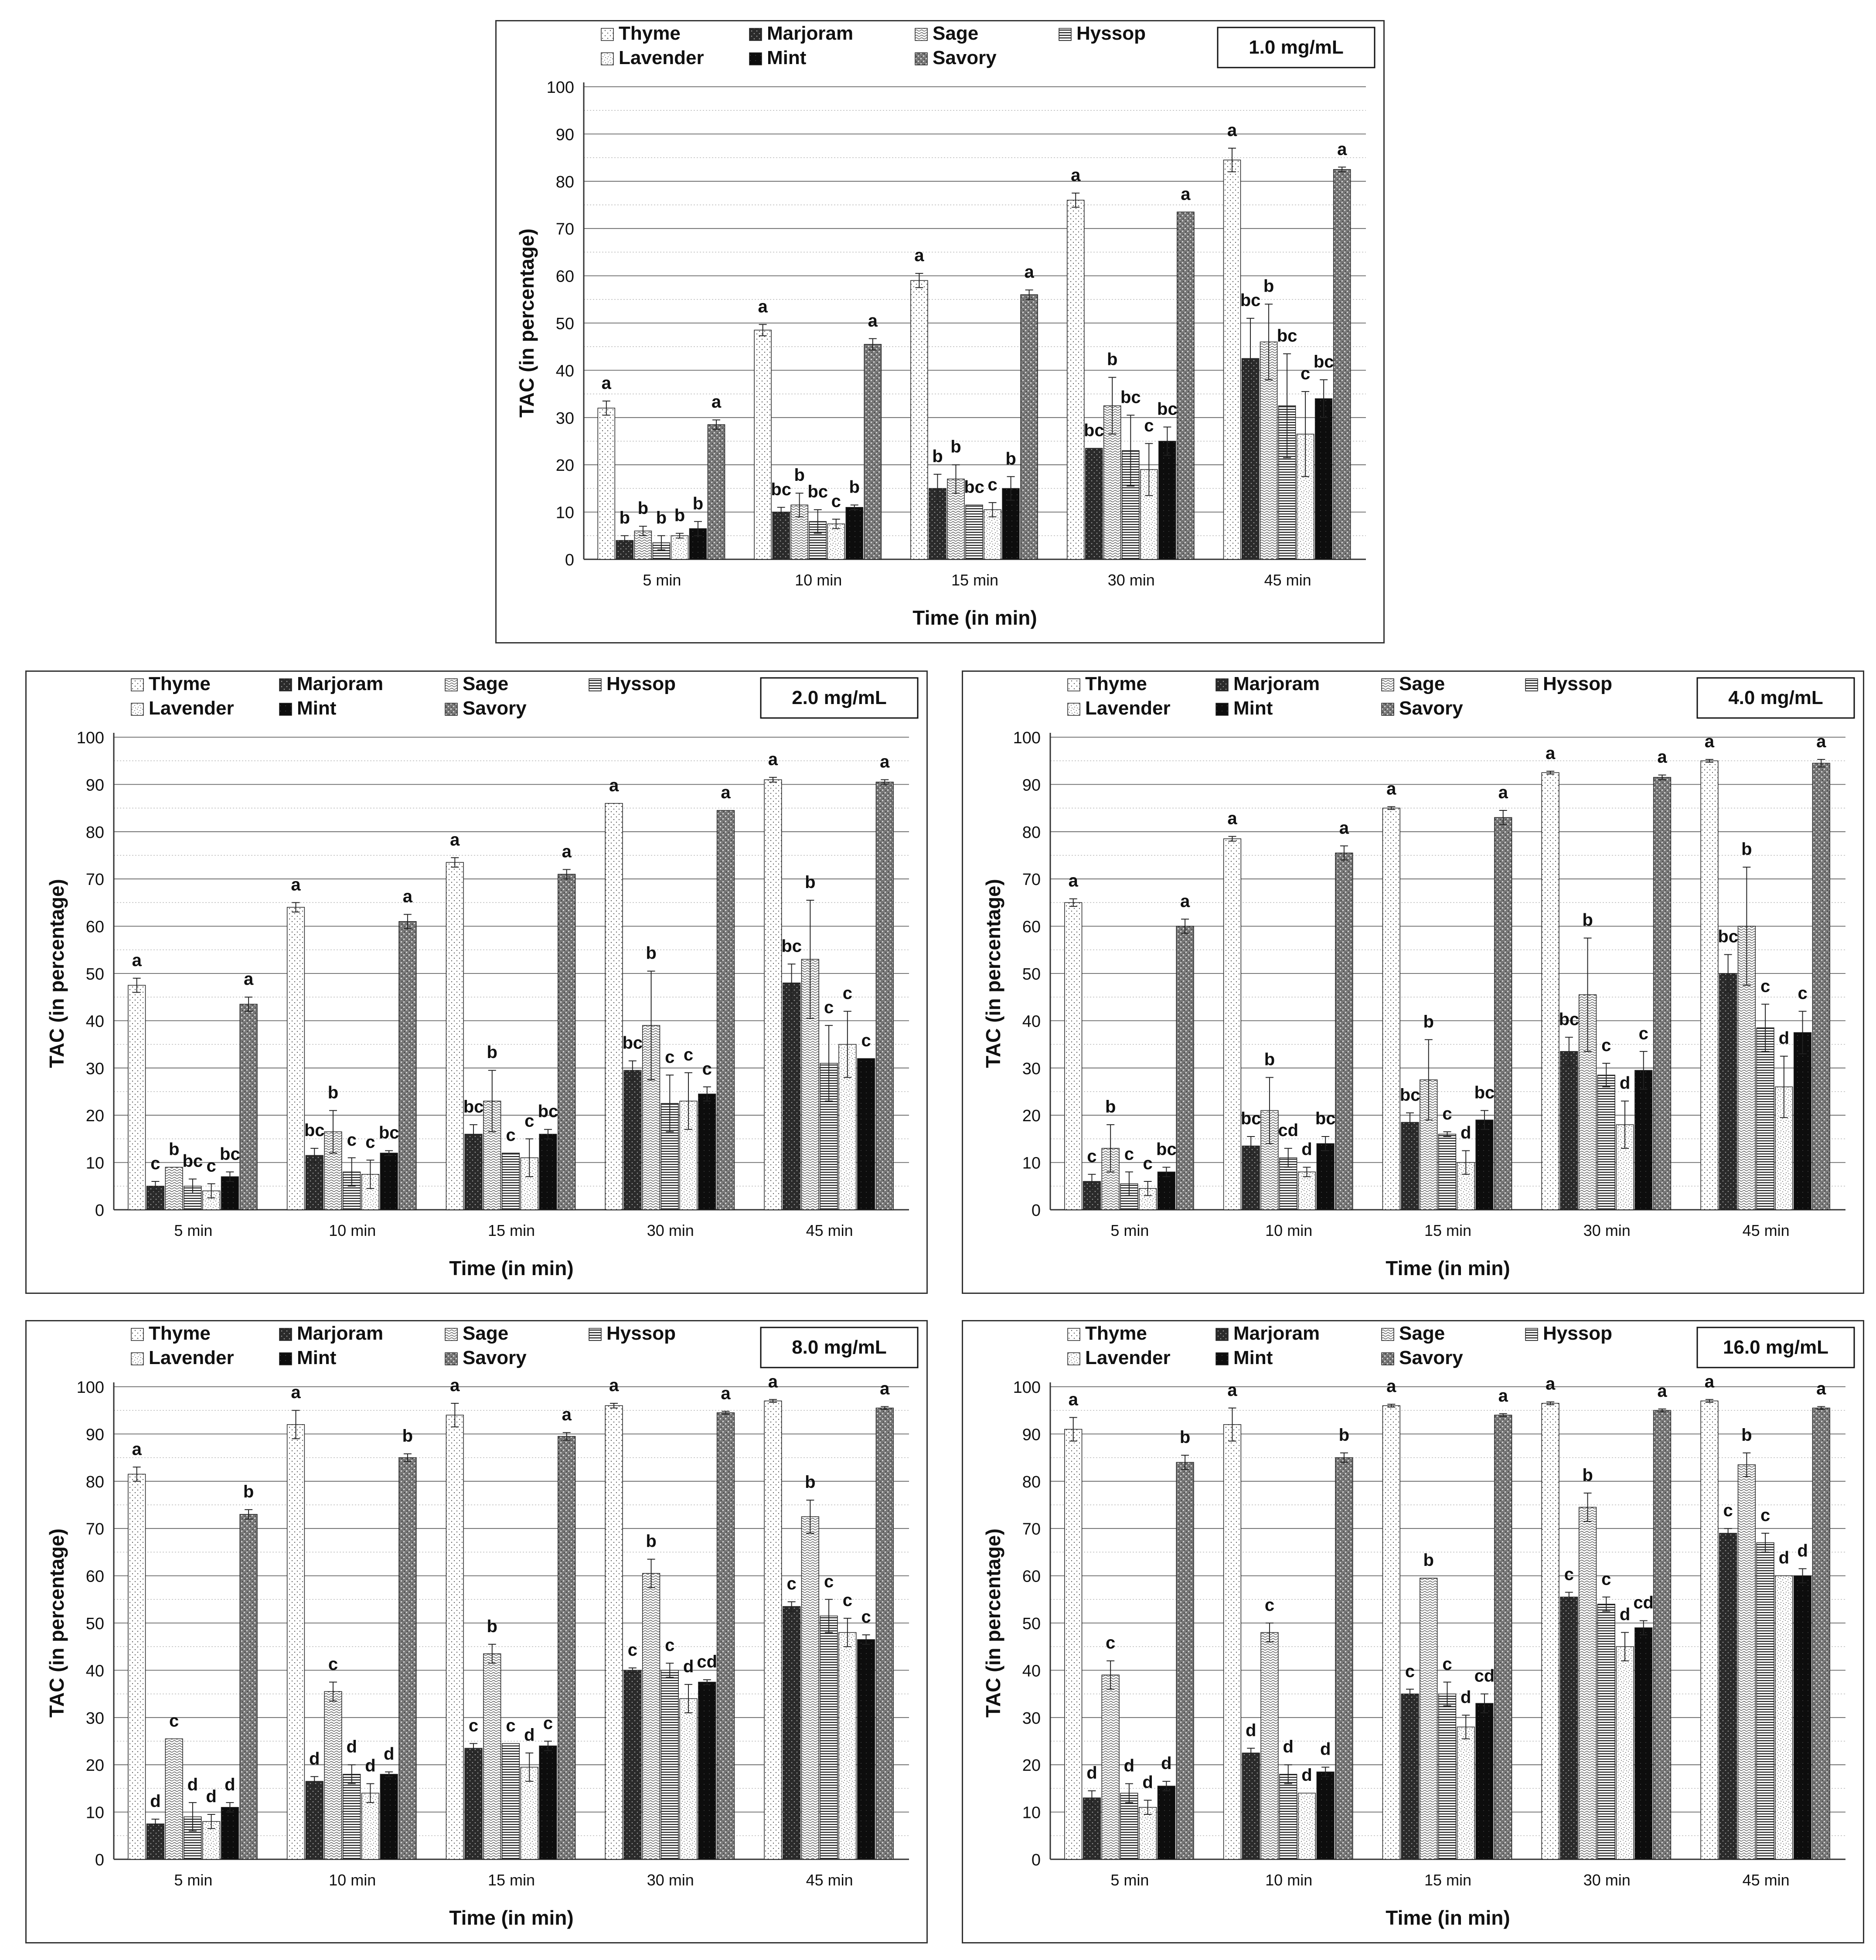  What do you see at coordinates (839, 1347) in the screenshot?
I see `chart-title: 8.0 mg/mL` at bounding box center [839, 1347].